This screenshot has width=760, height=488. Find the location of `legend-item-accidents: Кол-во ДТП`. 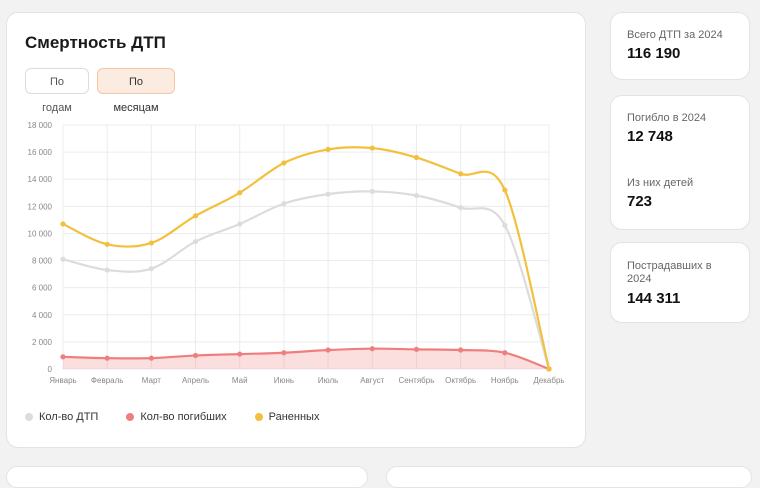

legend-item-accidents: Кол-во ДТП is located at coordinates (61, 417).